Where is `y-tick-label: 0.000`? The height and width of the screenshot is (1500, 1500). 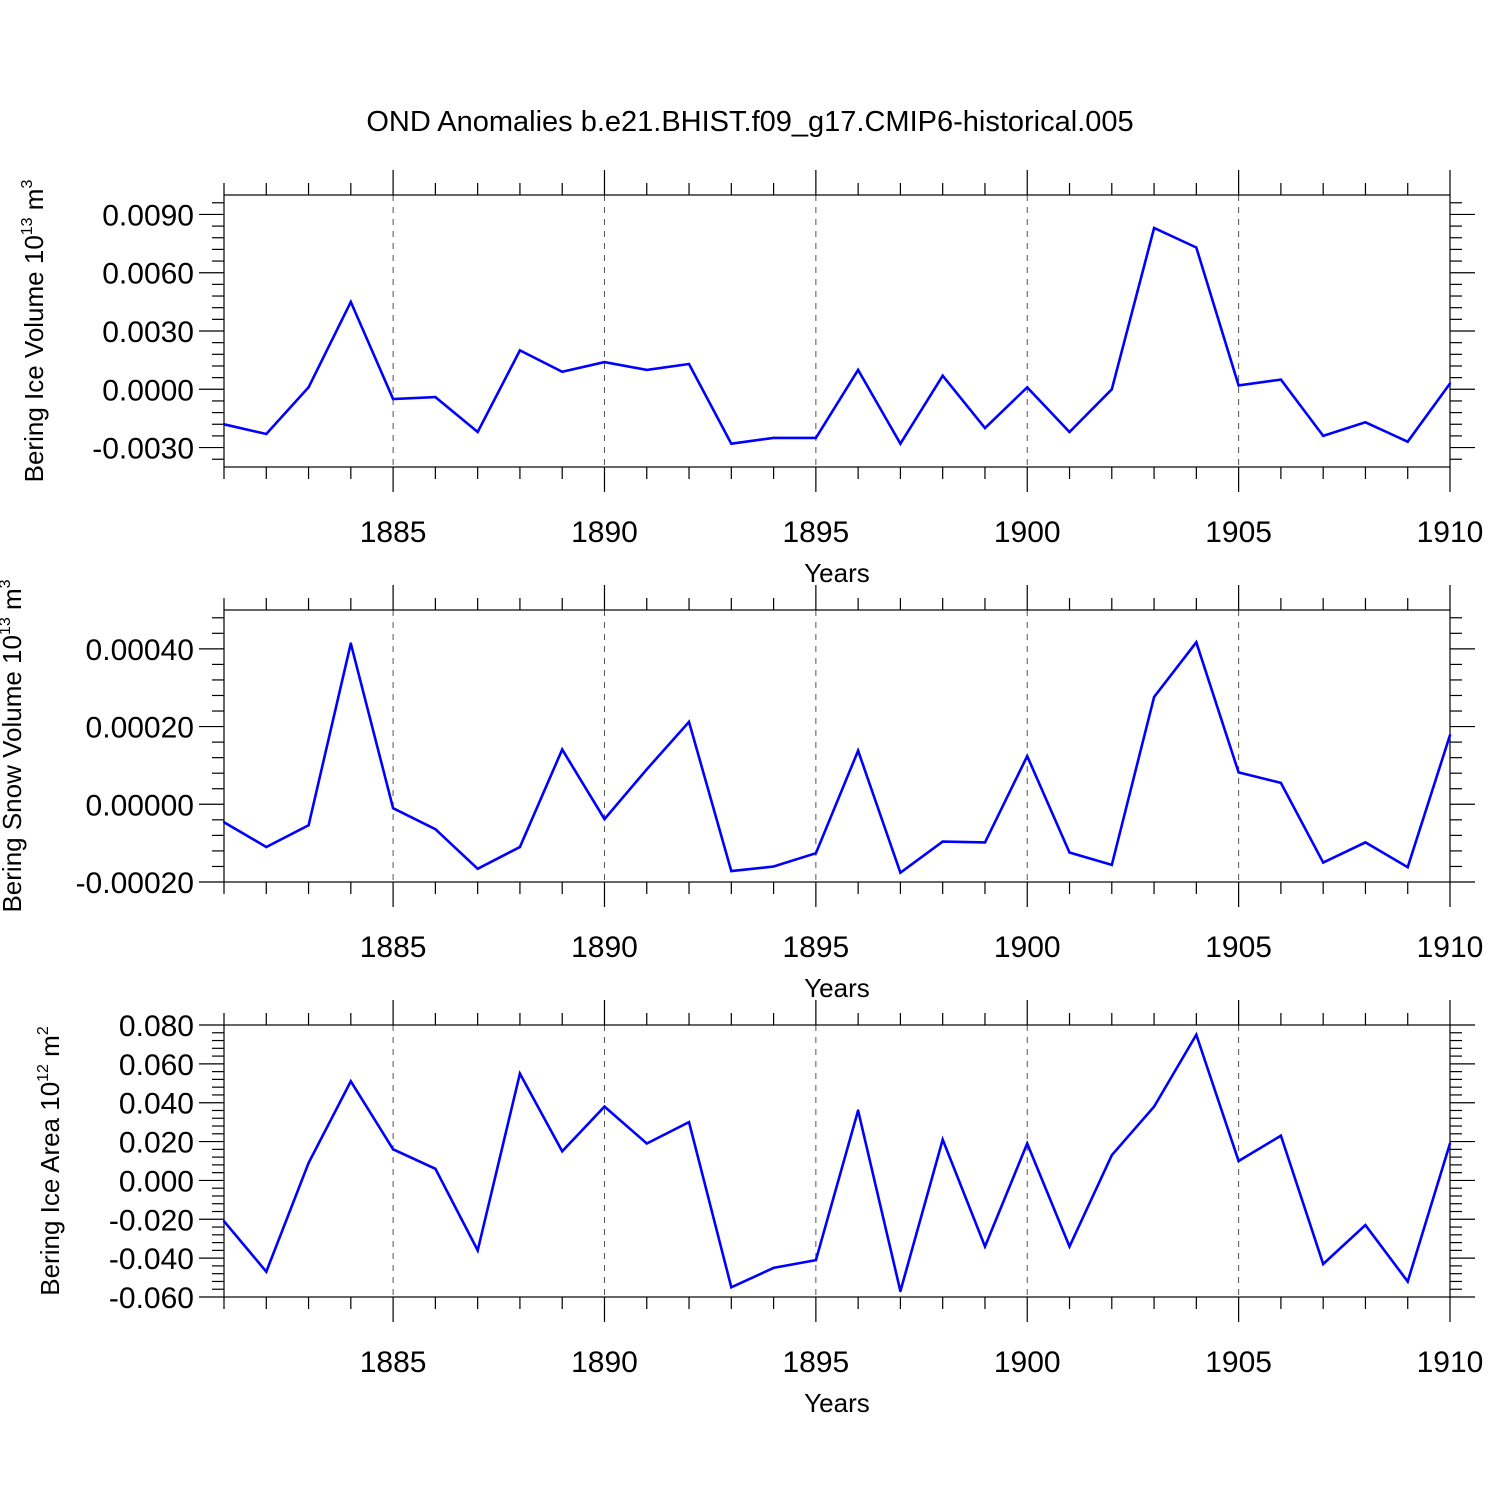
y-tick-label: 0.000 is located at coordinates (156, 1181).